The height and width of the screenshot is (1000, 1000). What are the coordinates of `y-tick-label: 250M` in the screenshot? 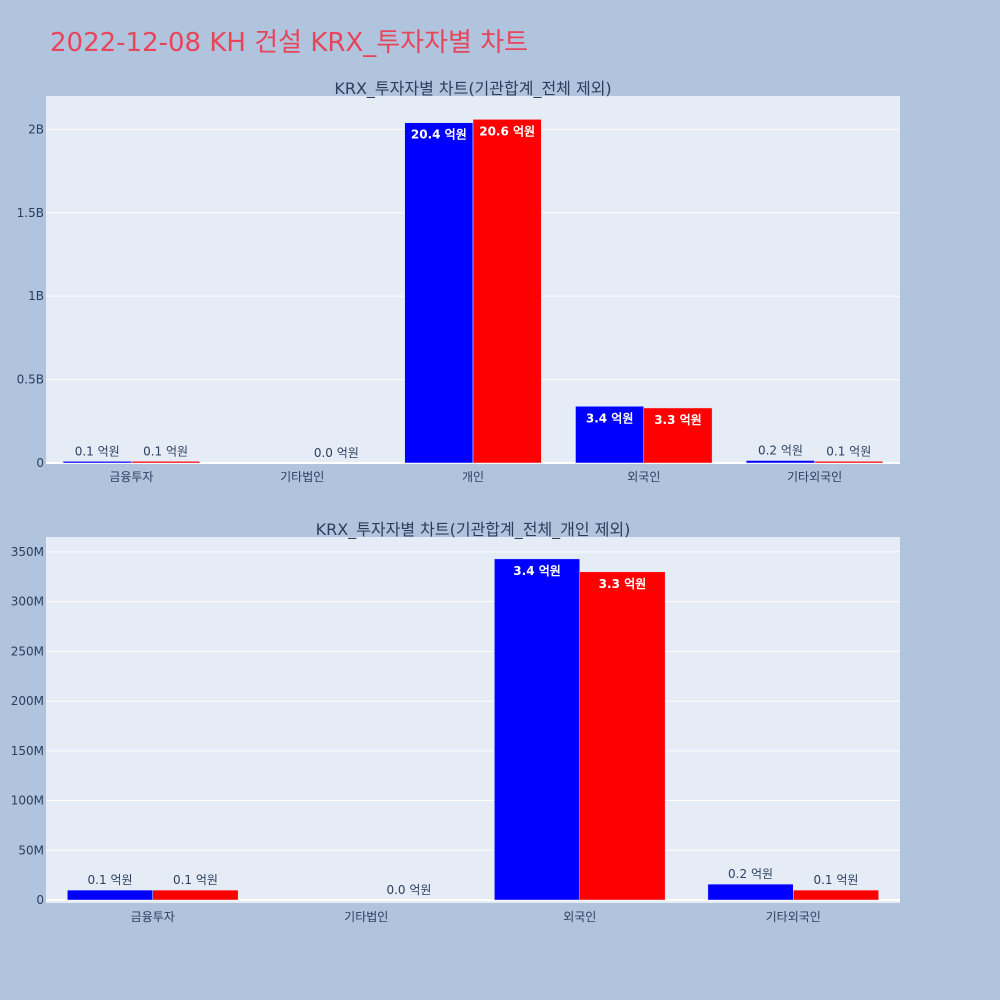 It's located at (27, 651).